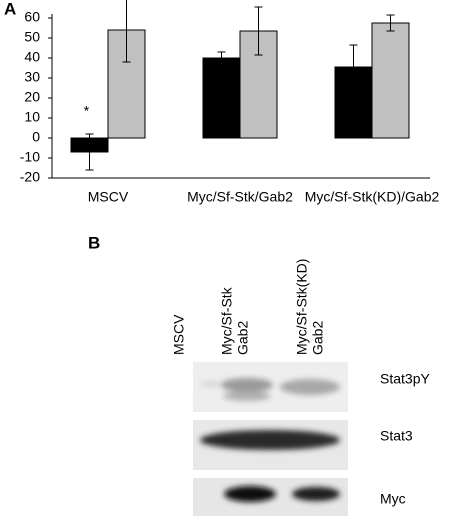 The image size is (466, 516). Describe the element at coordinates (36, 137) in the screenshot. I see `y-tick-label: 0` at that location.